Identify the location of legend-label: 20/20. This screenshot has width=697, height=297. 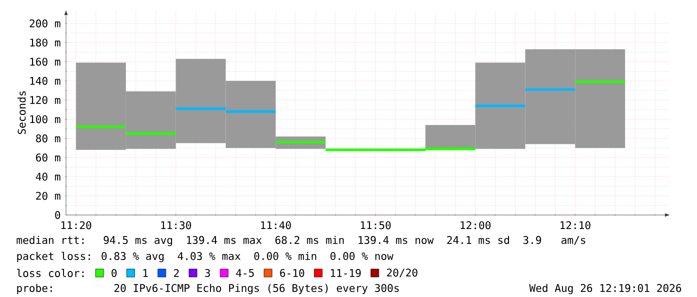
(402, 273).